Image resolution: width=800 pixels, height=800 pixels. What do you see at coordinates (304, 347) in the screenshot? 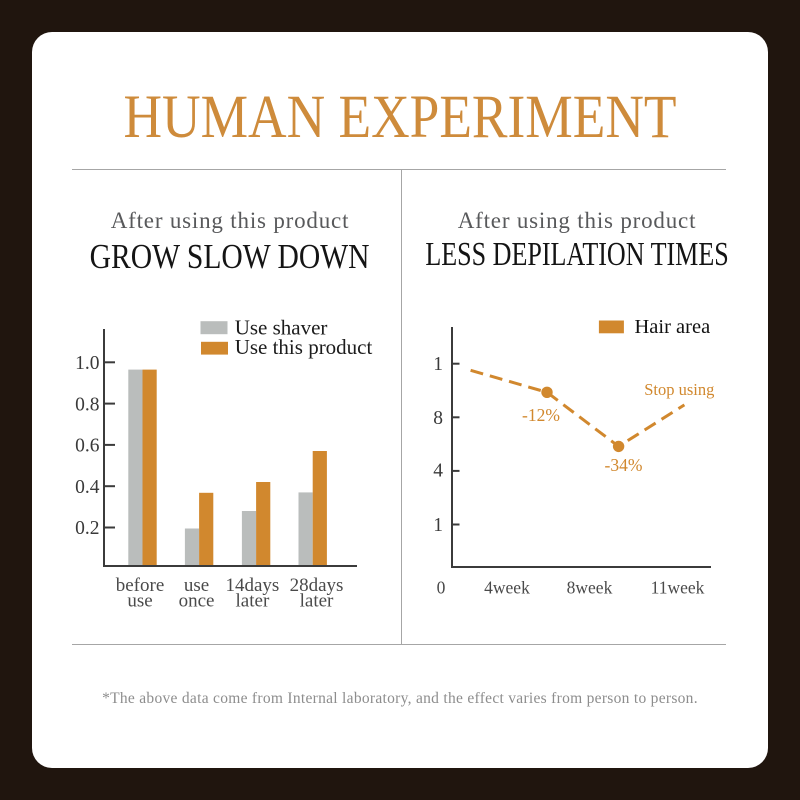
I see `svg-text: Use this product` at bounding box center [304, 347].